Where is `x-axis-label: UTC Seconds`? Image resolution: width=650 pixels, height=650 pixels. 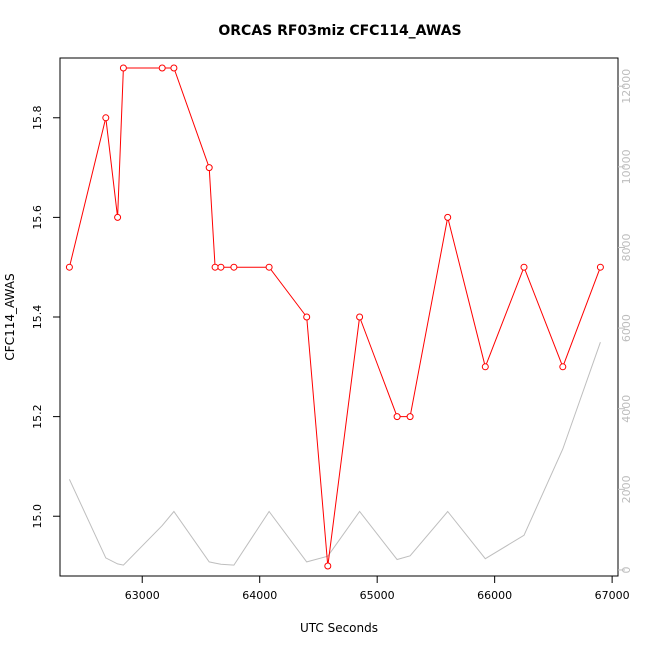
x-axis-label: UTC Seconds is located at coordinates (339, 628).